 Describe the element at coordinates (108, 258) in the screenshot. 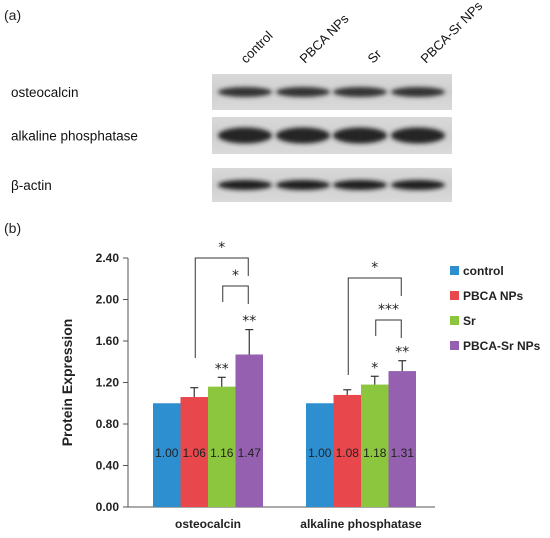

I see `y-tick-label: 2.40` at that location.